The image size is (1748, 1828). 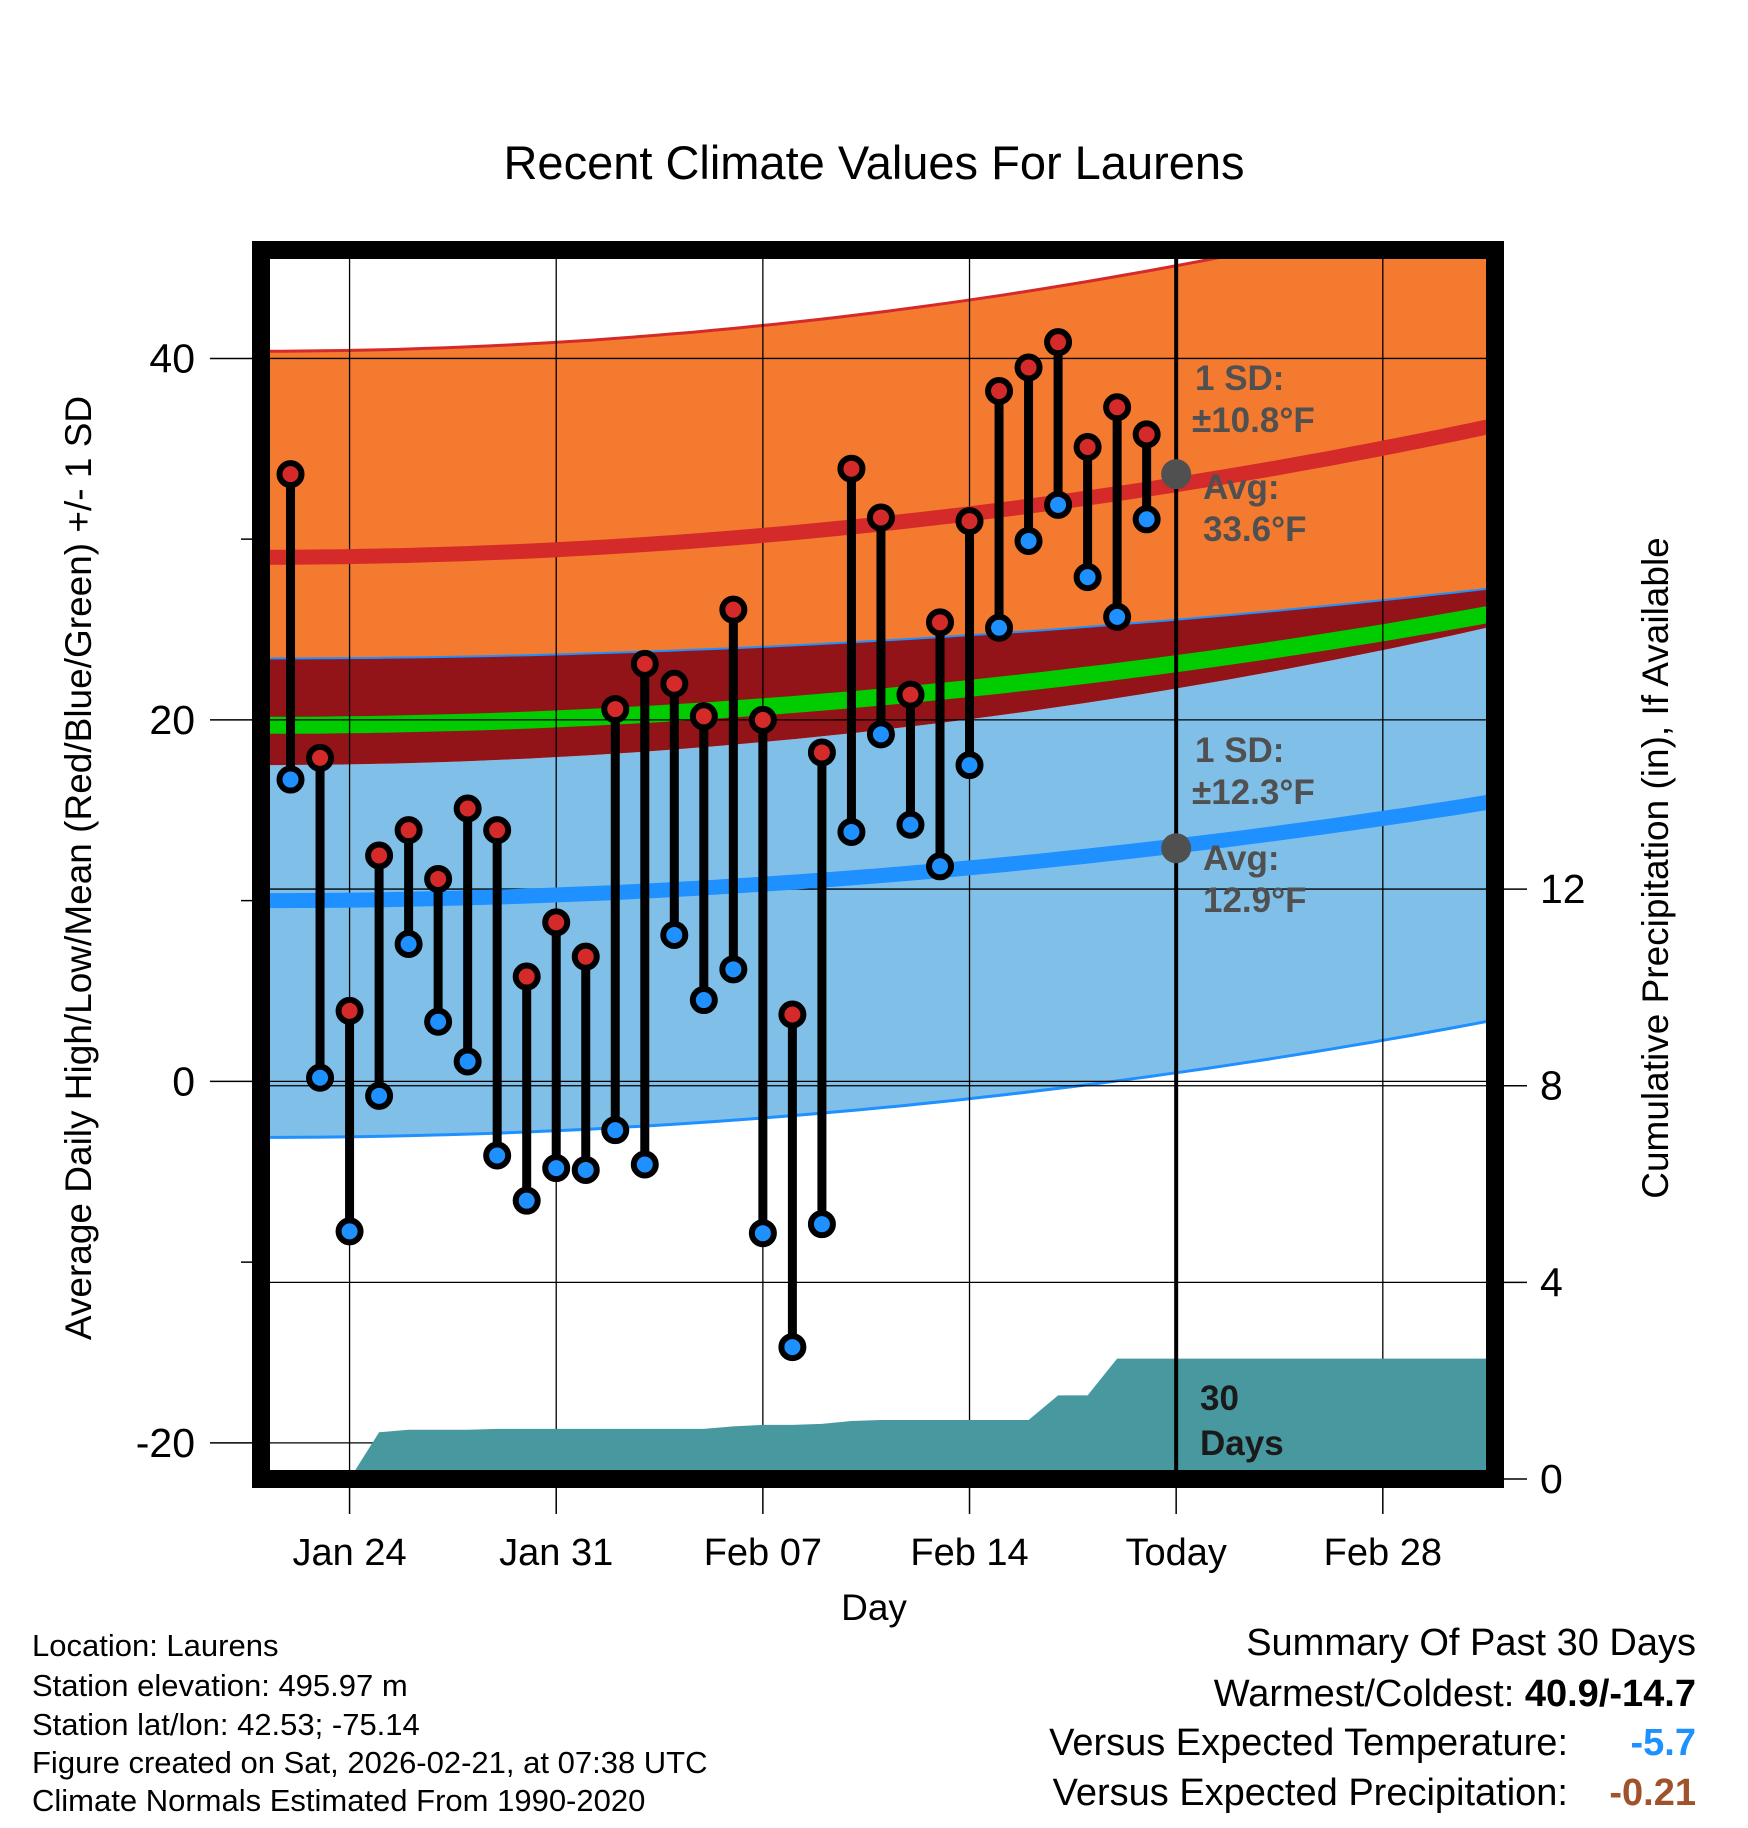 I want to click on warmest-coldest-row: Warmest/Coldest: 40.9/-14.7, so click(x=1455, y=1694).